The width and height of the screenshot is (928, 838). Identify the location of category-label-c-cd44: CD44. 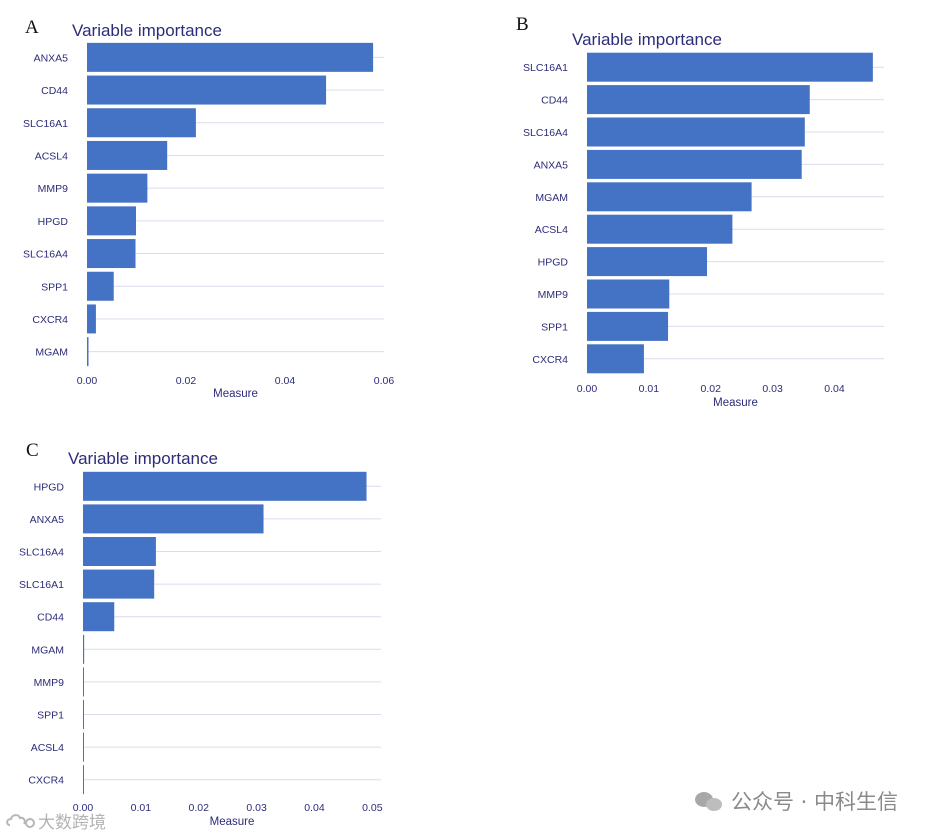
(50, 618).